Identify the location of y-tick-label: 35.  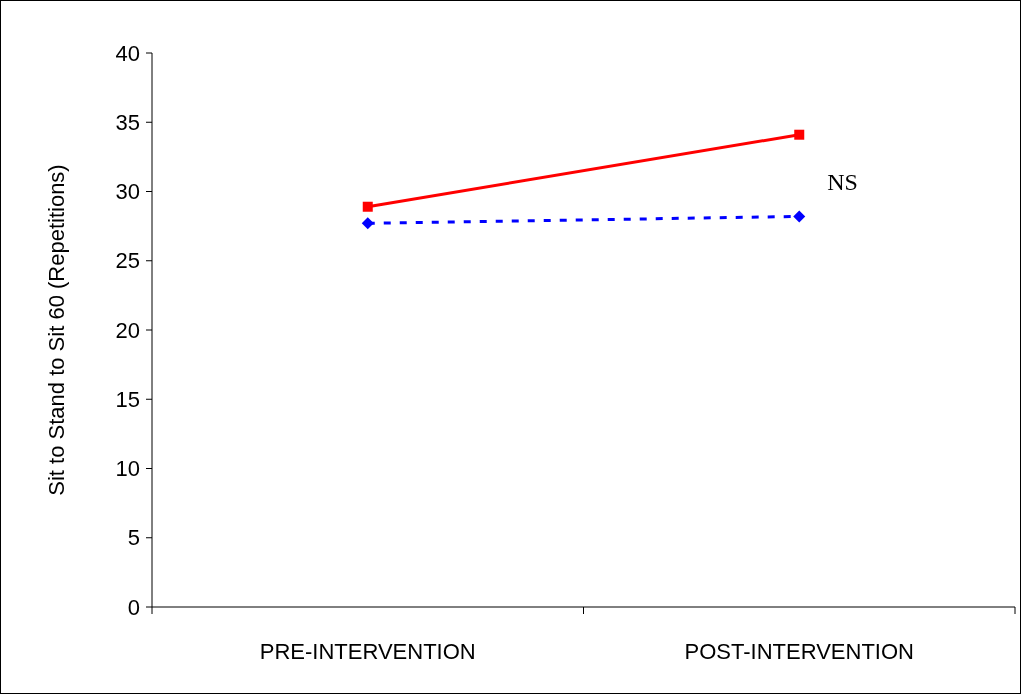
(127, 122).